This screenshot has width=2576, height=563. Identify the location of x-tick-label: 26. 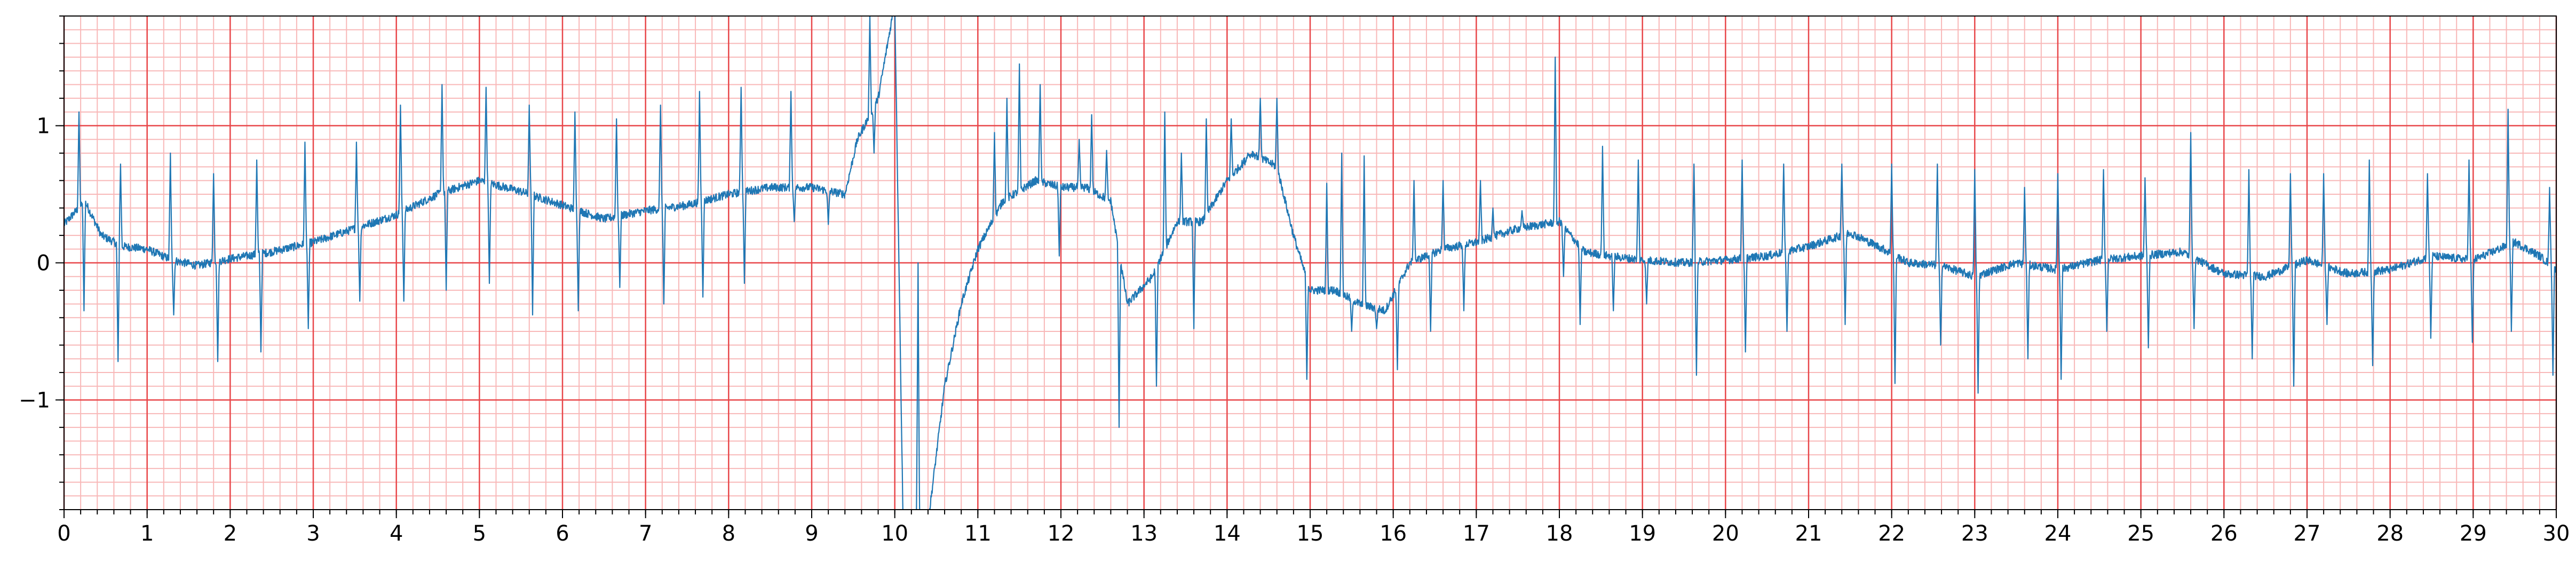
(2224, 533).